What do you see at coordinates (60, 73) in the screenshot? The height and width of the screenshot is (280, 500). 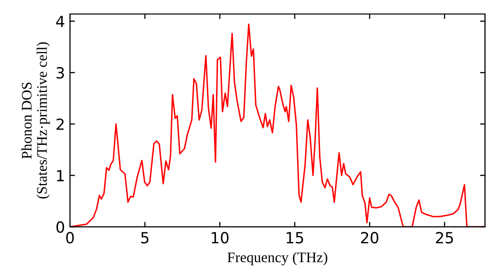 I see `y-tick-label: 3` at bounding box center [60, 73].